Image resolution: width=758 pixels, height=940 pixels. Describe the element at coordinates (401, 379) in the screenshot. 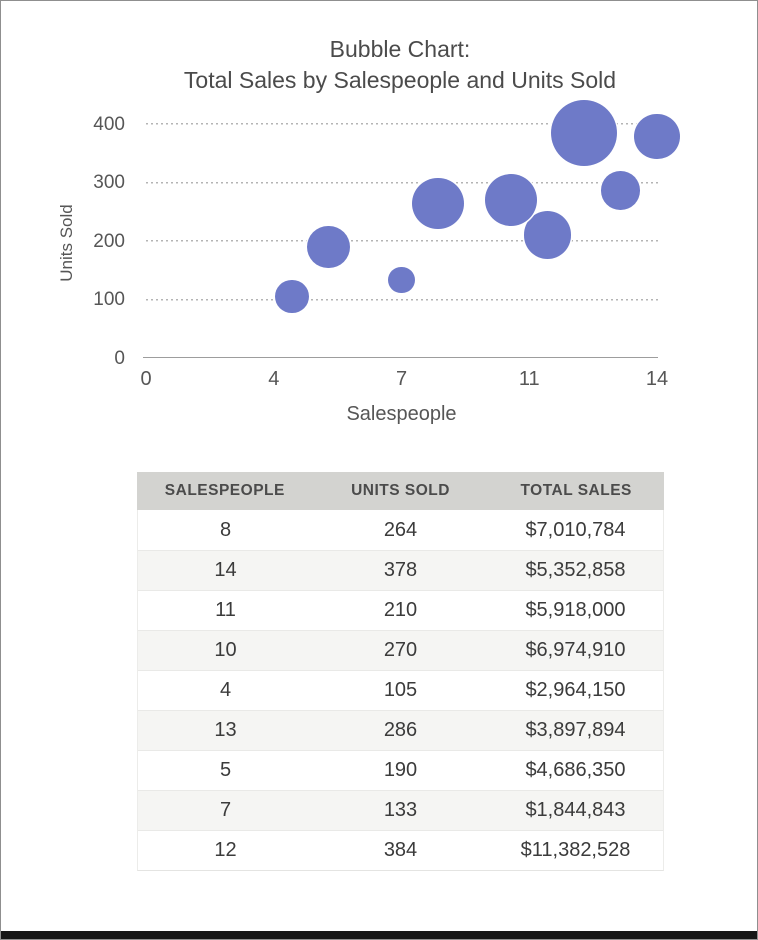

I see `x-tick-label-7: 7` at that location.